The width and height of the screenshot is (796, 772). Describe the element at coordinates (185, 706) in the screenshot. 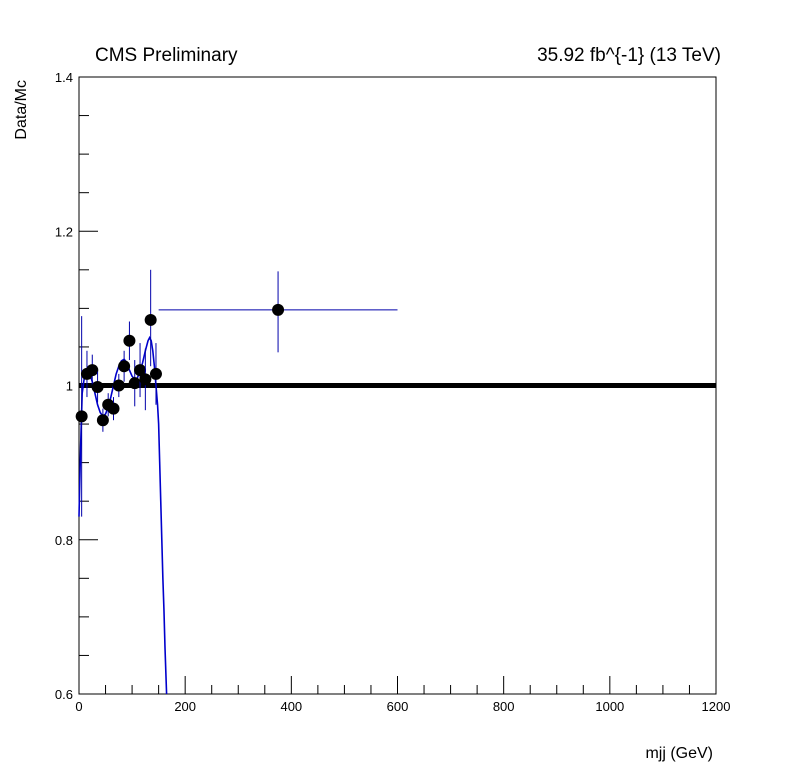

I see `x-tick-label: 200` at that location.